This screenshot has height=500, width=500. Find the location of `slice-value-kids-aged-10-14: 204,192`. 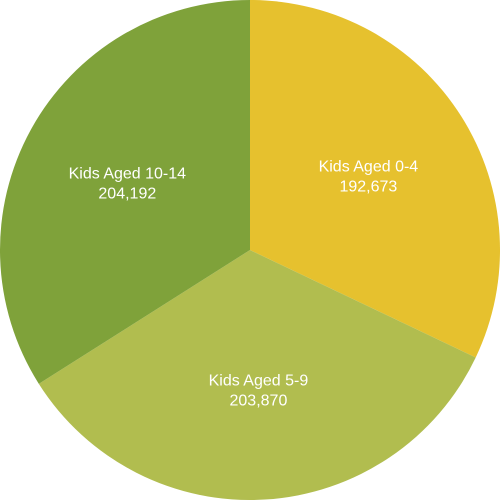

slice-value-kids-aged-10-14: 204,192 is located at coordinates (127, 194).